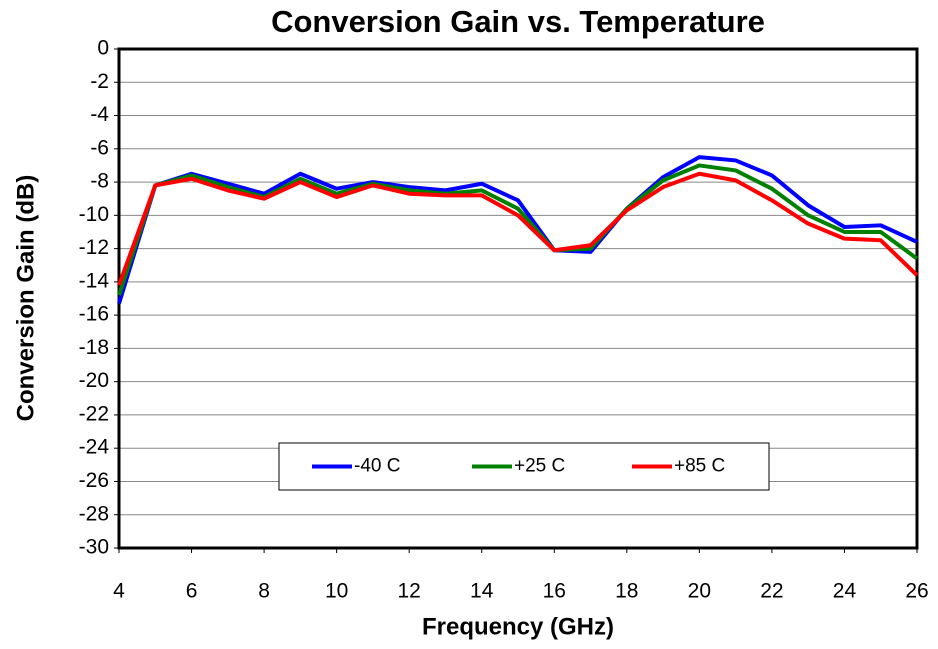 The width and height of the screenshot is (938, 649). I want to click on y-tick-label: -12, so click(94, 247).